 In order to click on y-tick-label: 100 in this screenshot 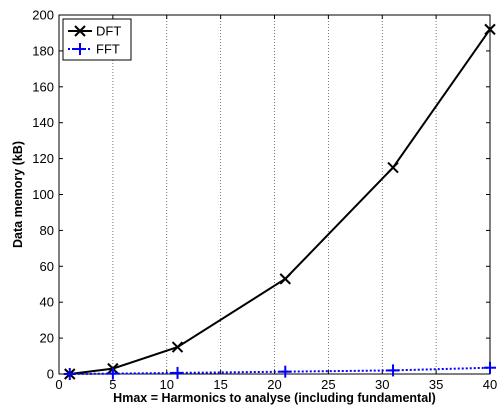, I will do `click(43, 194)`.